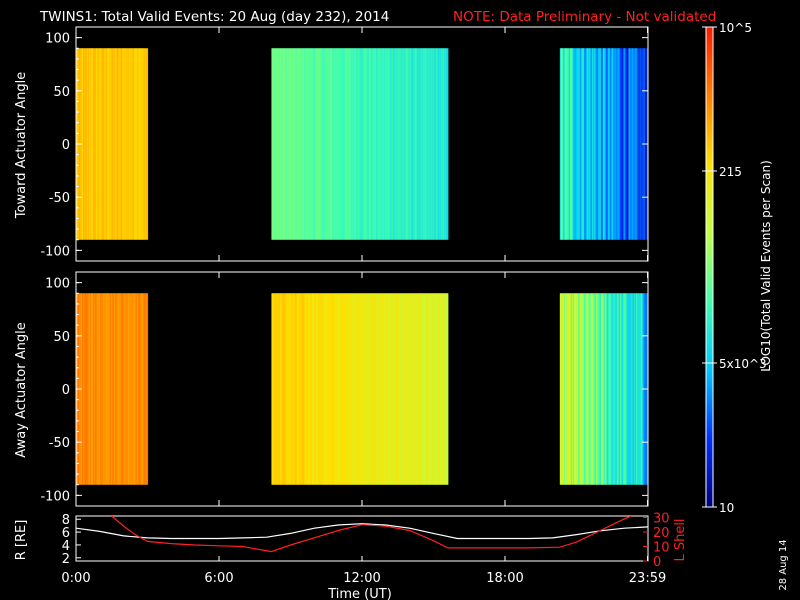  Describe the element at coordinates (21, 389) in the screenshot. I see `away-ylabel: Away Actuator Angle` at that location.